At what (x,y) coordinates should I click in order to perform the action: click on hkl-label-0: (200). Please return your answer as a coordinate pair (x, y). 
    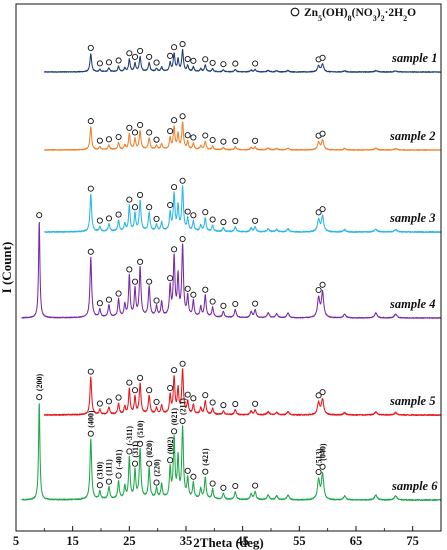
    Looking at the image, I should click on (39, 382).